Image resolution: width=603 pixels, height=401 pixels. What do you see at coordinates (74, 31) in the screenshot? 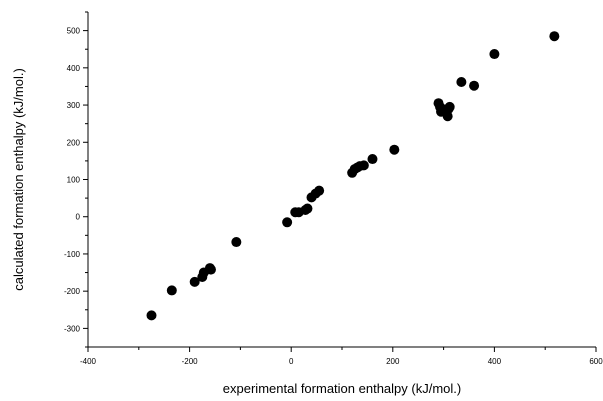
I see `y-tick-label: 500` at bounding box center [74, 31].